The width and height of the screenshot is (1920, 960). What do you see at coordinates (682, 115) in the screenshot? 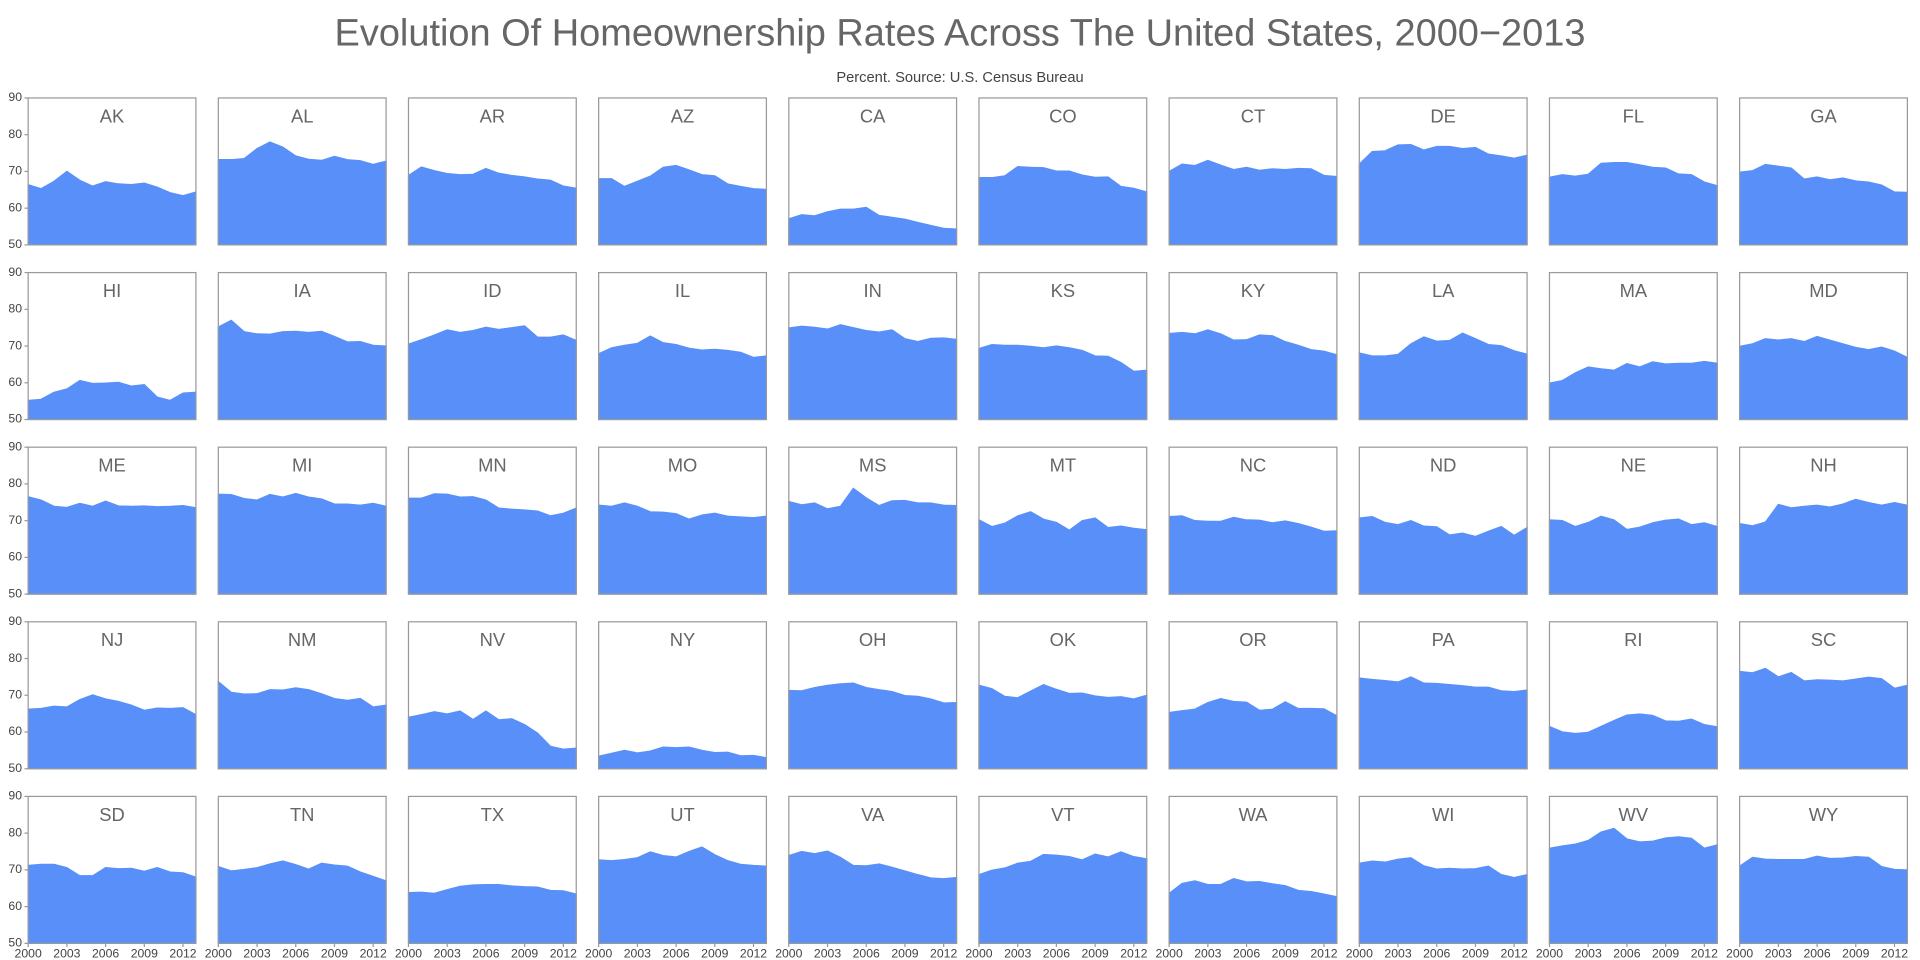
I see `panel-title: AZ` at bounding box center [682, 115].